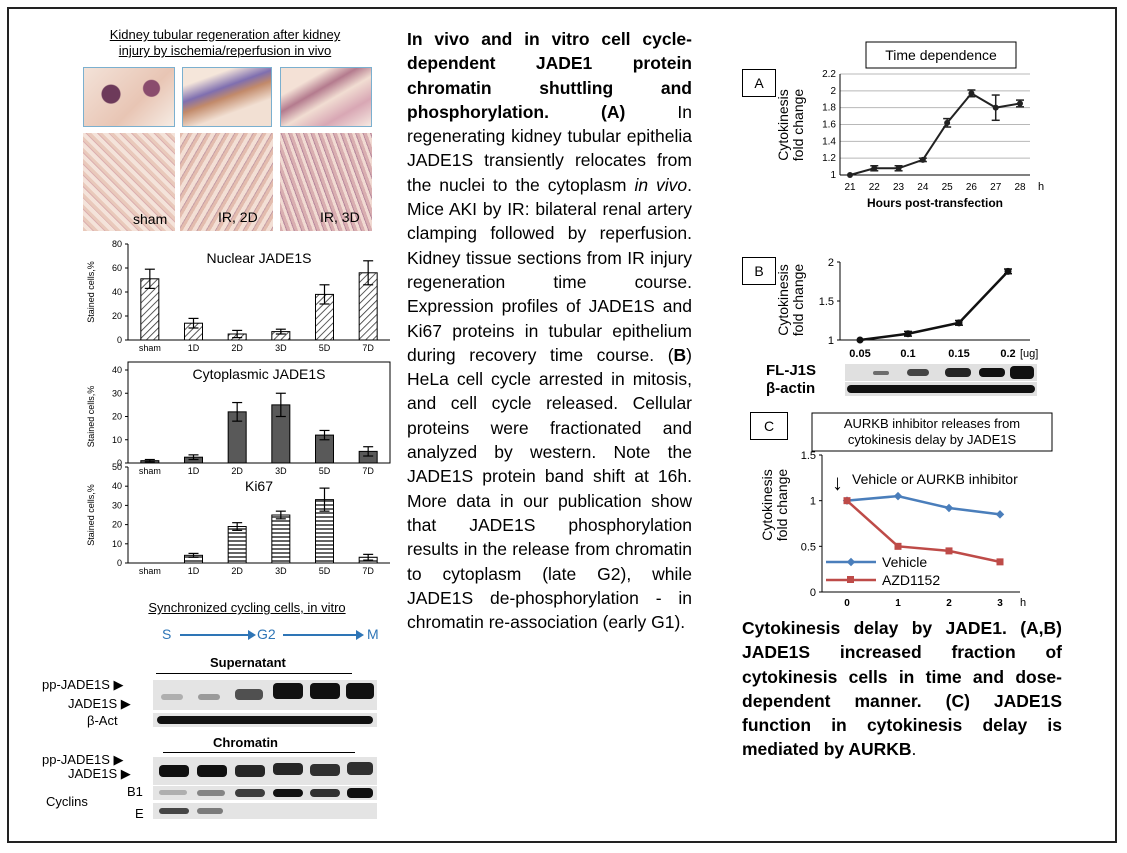  I want to click on sync-heading: Synchronized cycling cells, in vitro, so click(247, 607).